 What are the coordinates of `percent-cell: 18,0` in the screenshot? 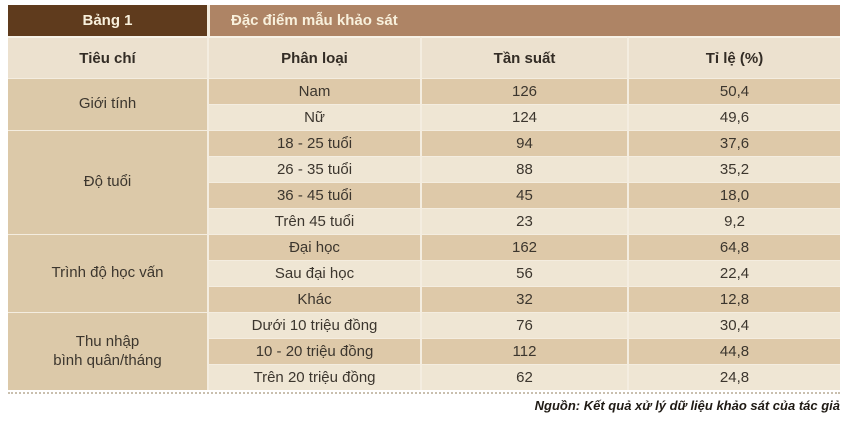 It's located at (733, 195).